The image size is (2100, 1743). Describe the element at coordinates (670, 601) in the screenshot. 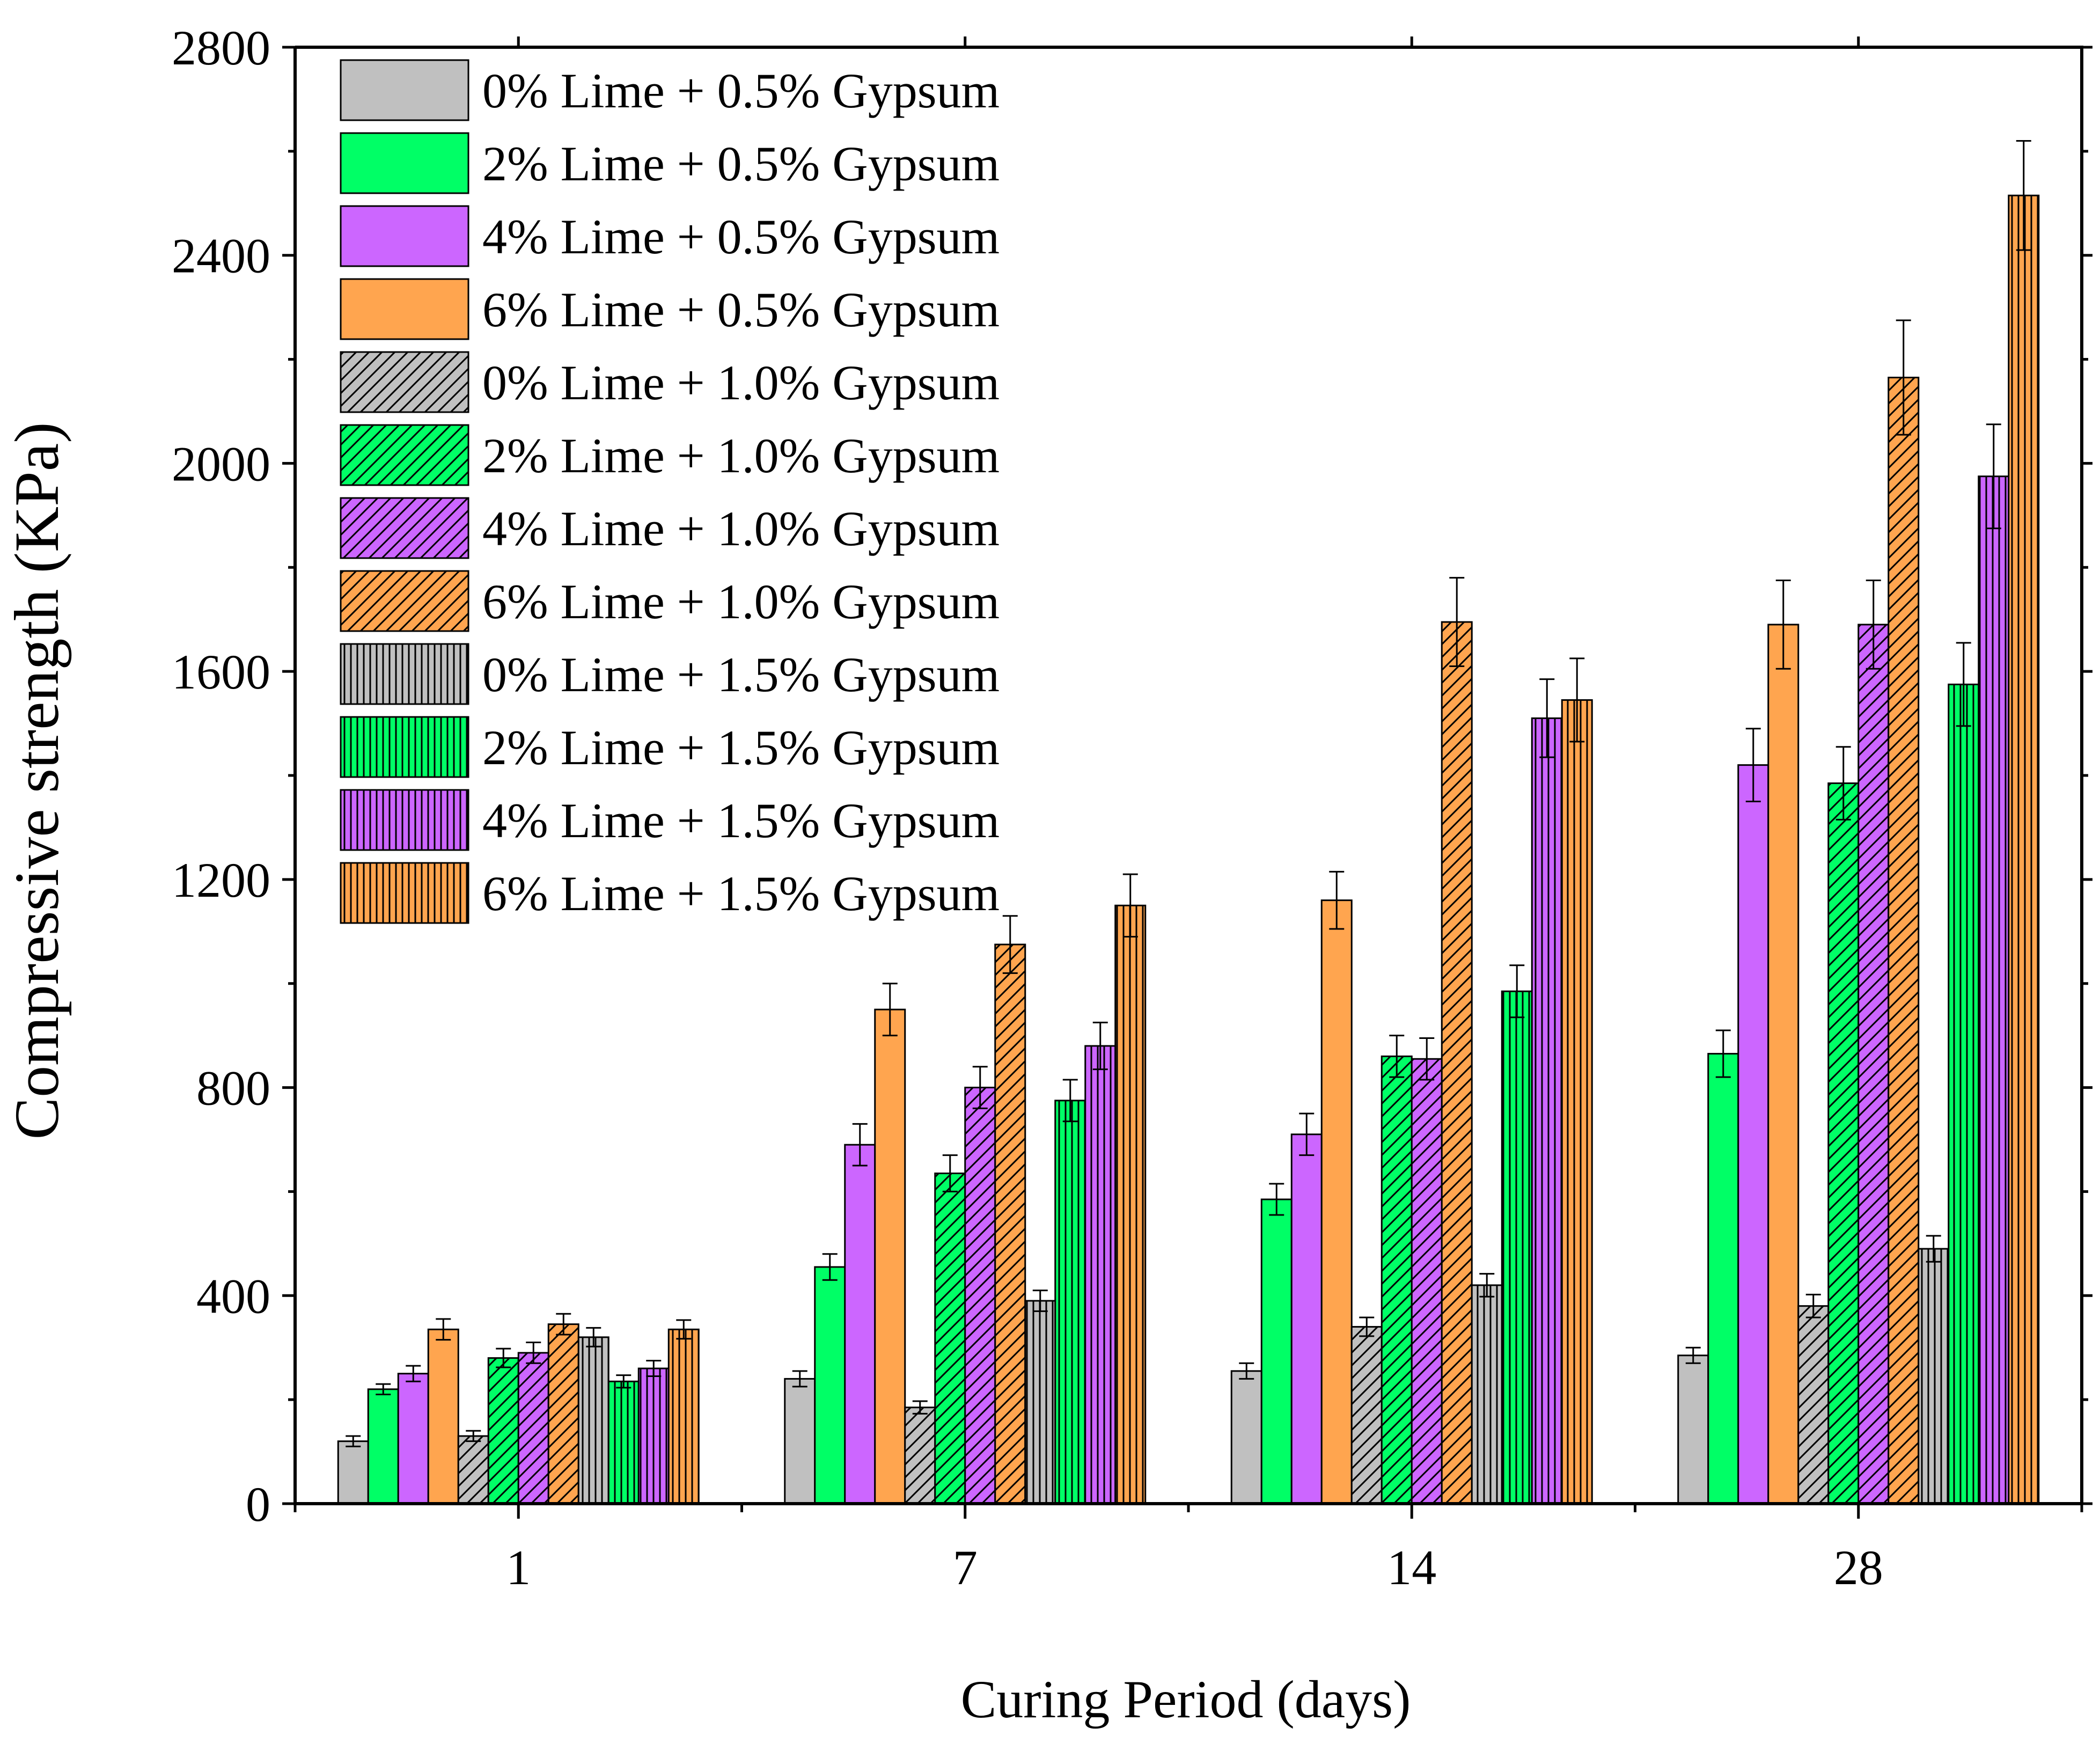

I see `legend-item: 6% Lime + 1.0% Gypsum` at that location.